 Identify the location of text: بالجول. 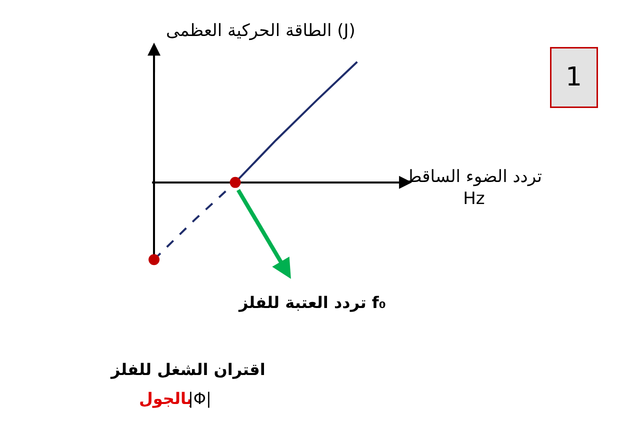
(165, 398).